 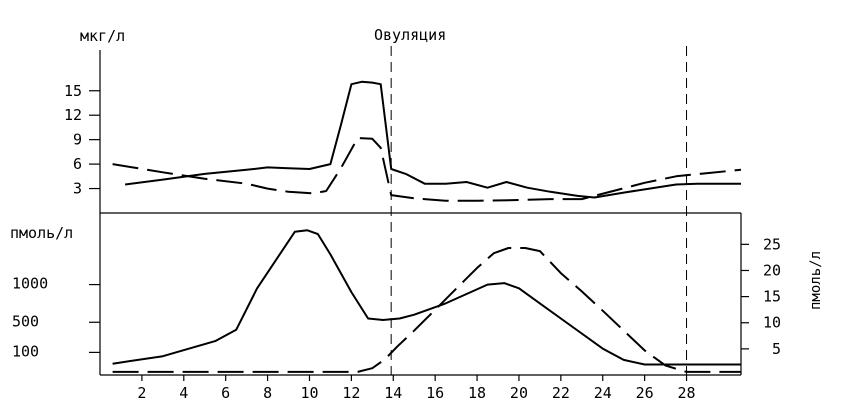 What do you see at coordinates (772, 323) in the screenshot?
I see `bottom-right-y-tick-label: 10` at bounding box center [772, 323].